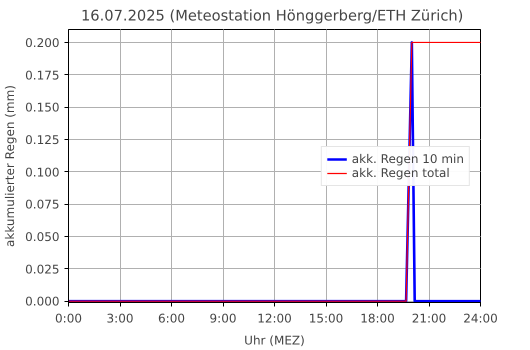 Image resolution: width=530 pixels, height=350 pixels. I want to click on x-tick-label: 9:00, so click(223, 319).